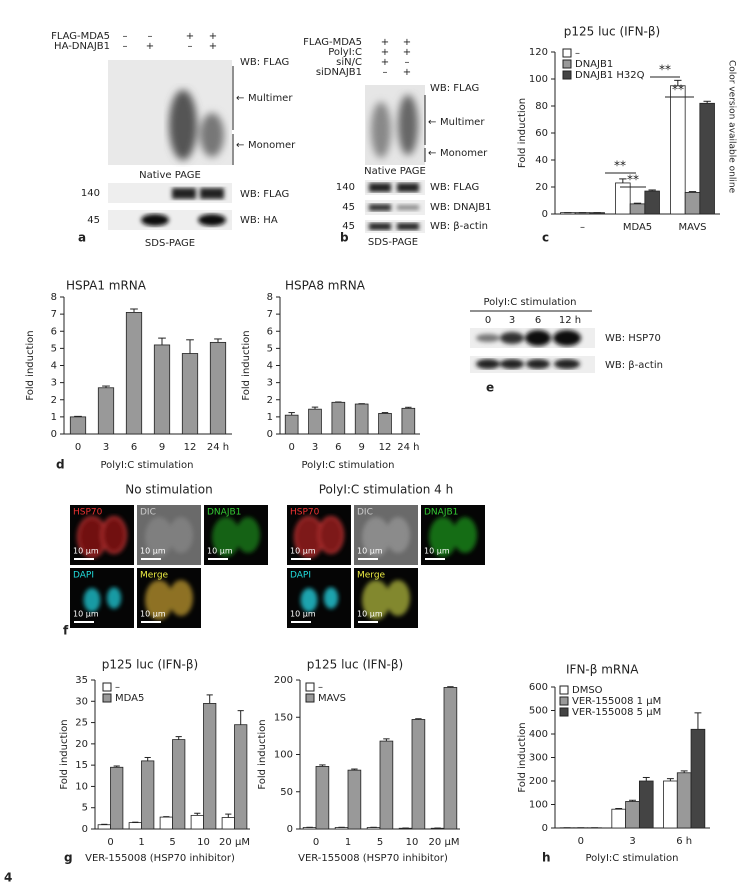 The width and height of the screenshot is (738, 889). What do you see at coordinates (637, 227) in the screenshot?
I see `x-tick-label: MDA5` at bounding box center [637, 227].